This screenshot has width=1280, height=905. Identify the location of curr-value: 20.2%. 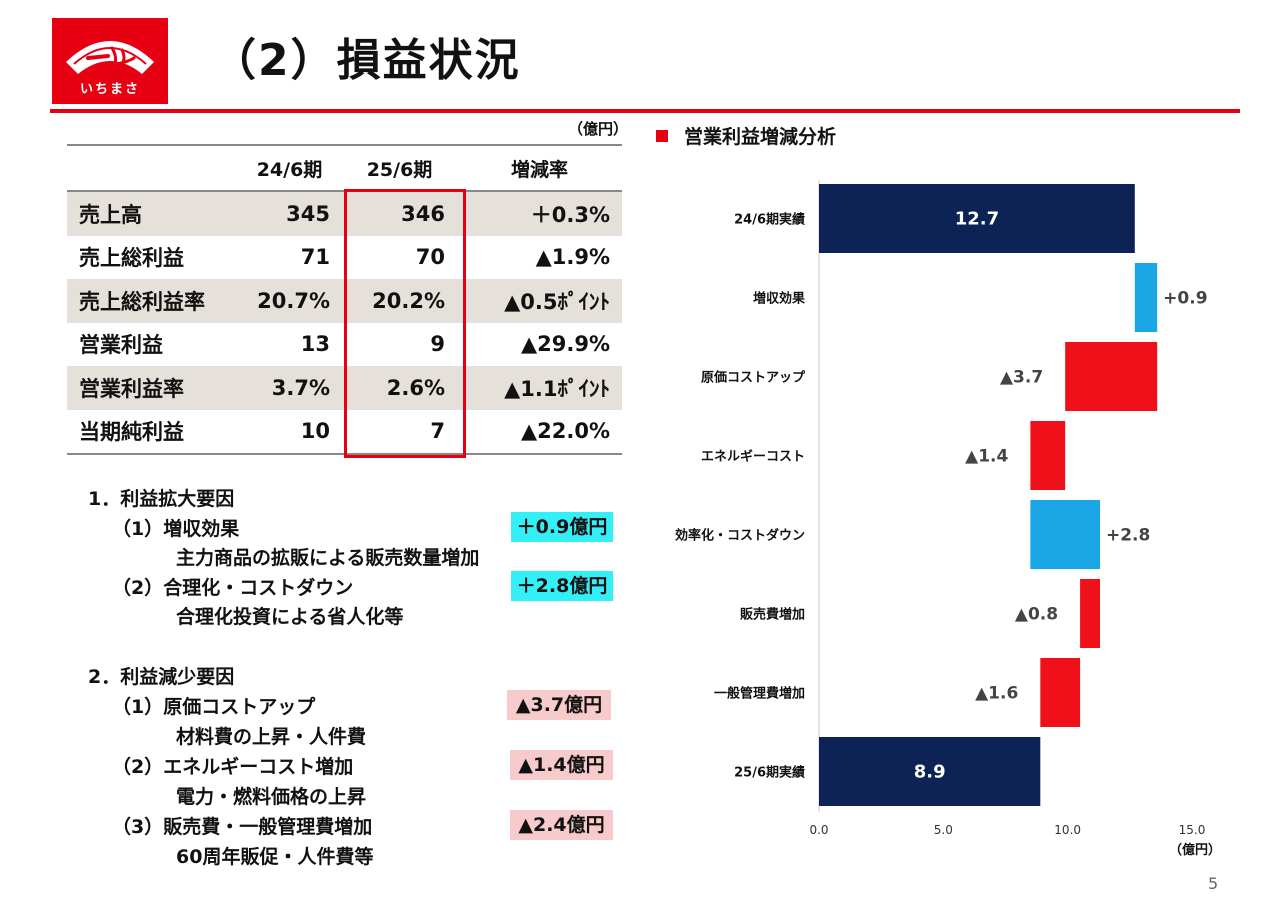
(399, 301).